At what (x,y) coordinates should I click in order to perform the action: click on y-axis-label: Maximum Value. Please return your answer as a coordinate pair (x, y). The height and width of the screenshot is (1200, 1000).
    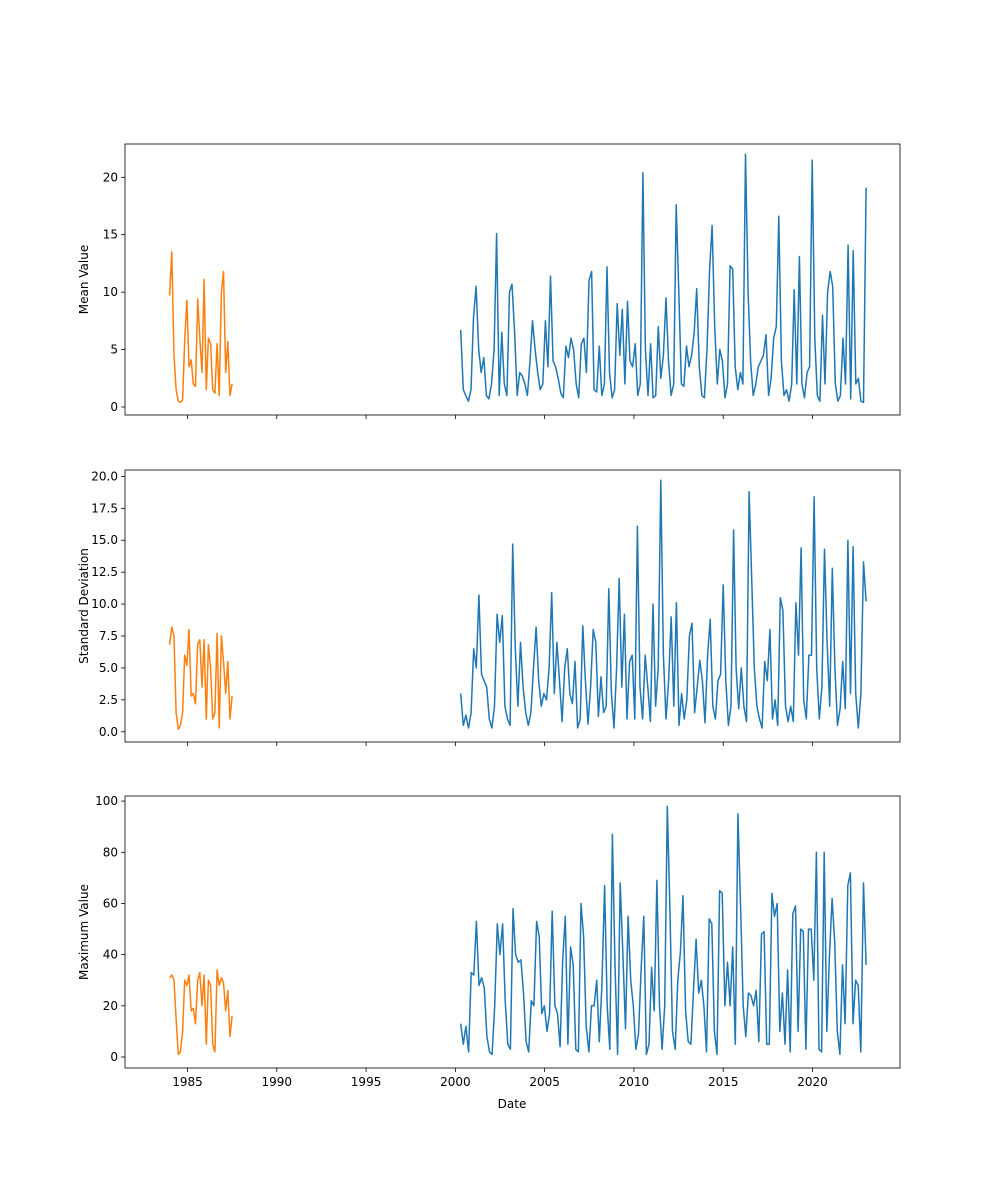
    Looking at the image, I should click on (84, 932).